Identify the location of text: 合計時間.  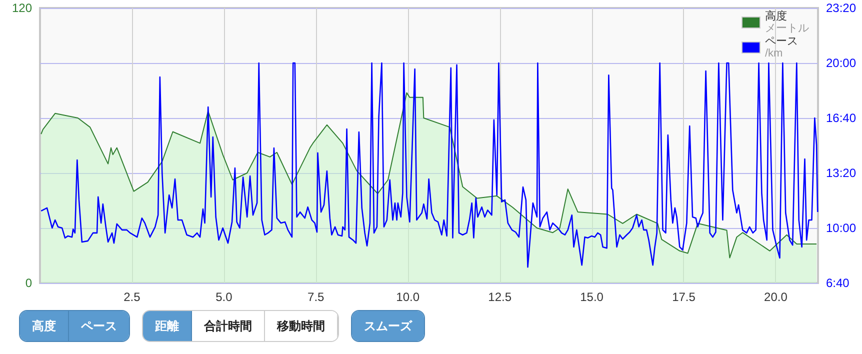
(228, 326).